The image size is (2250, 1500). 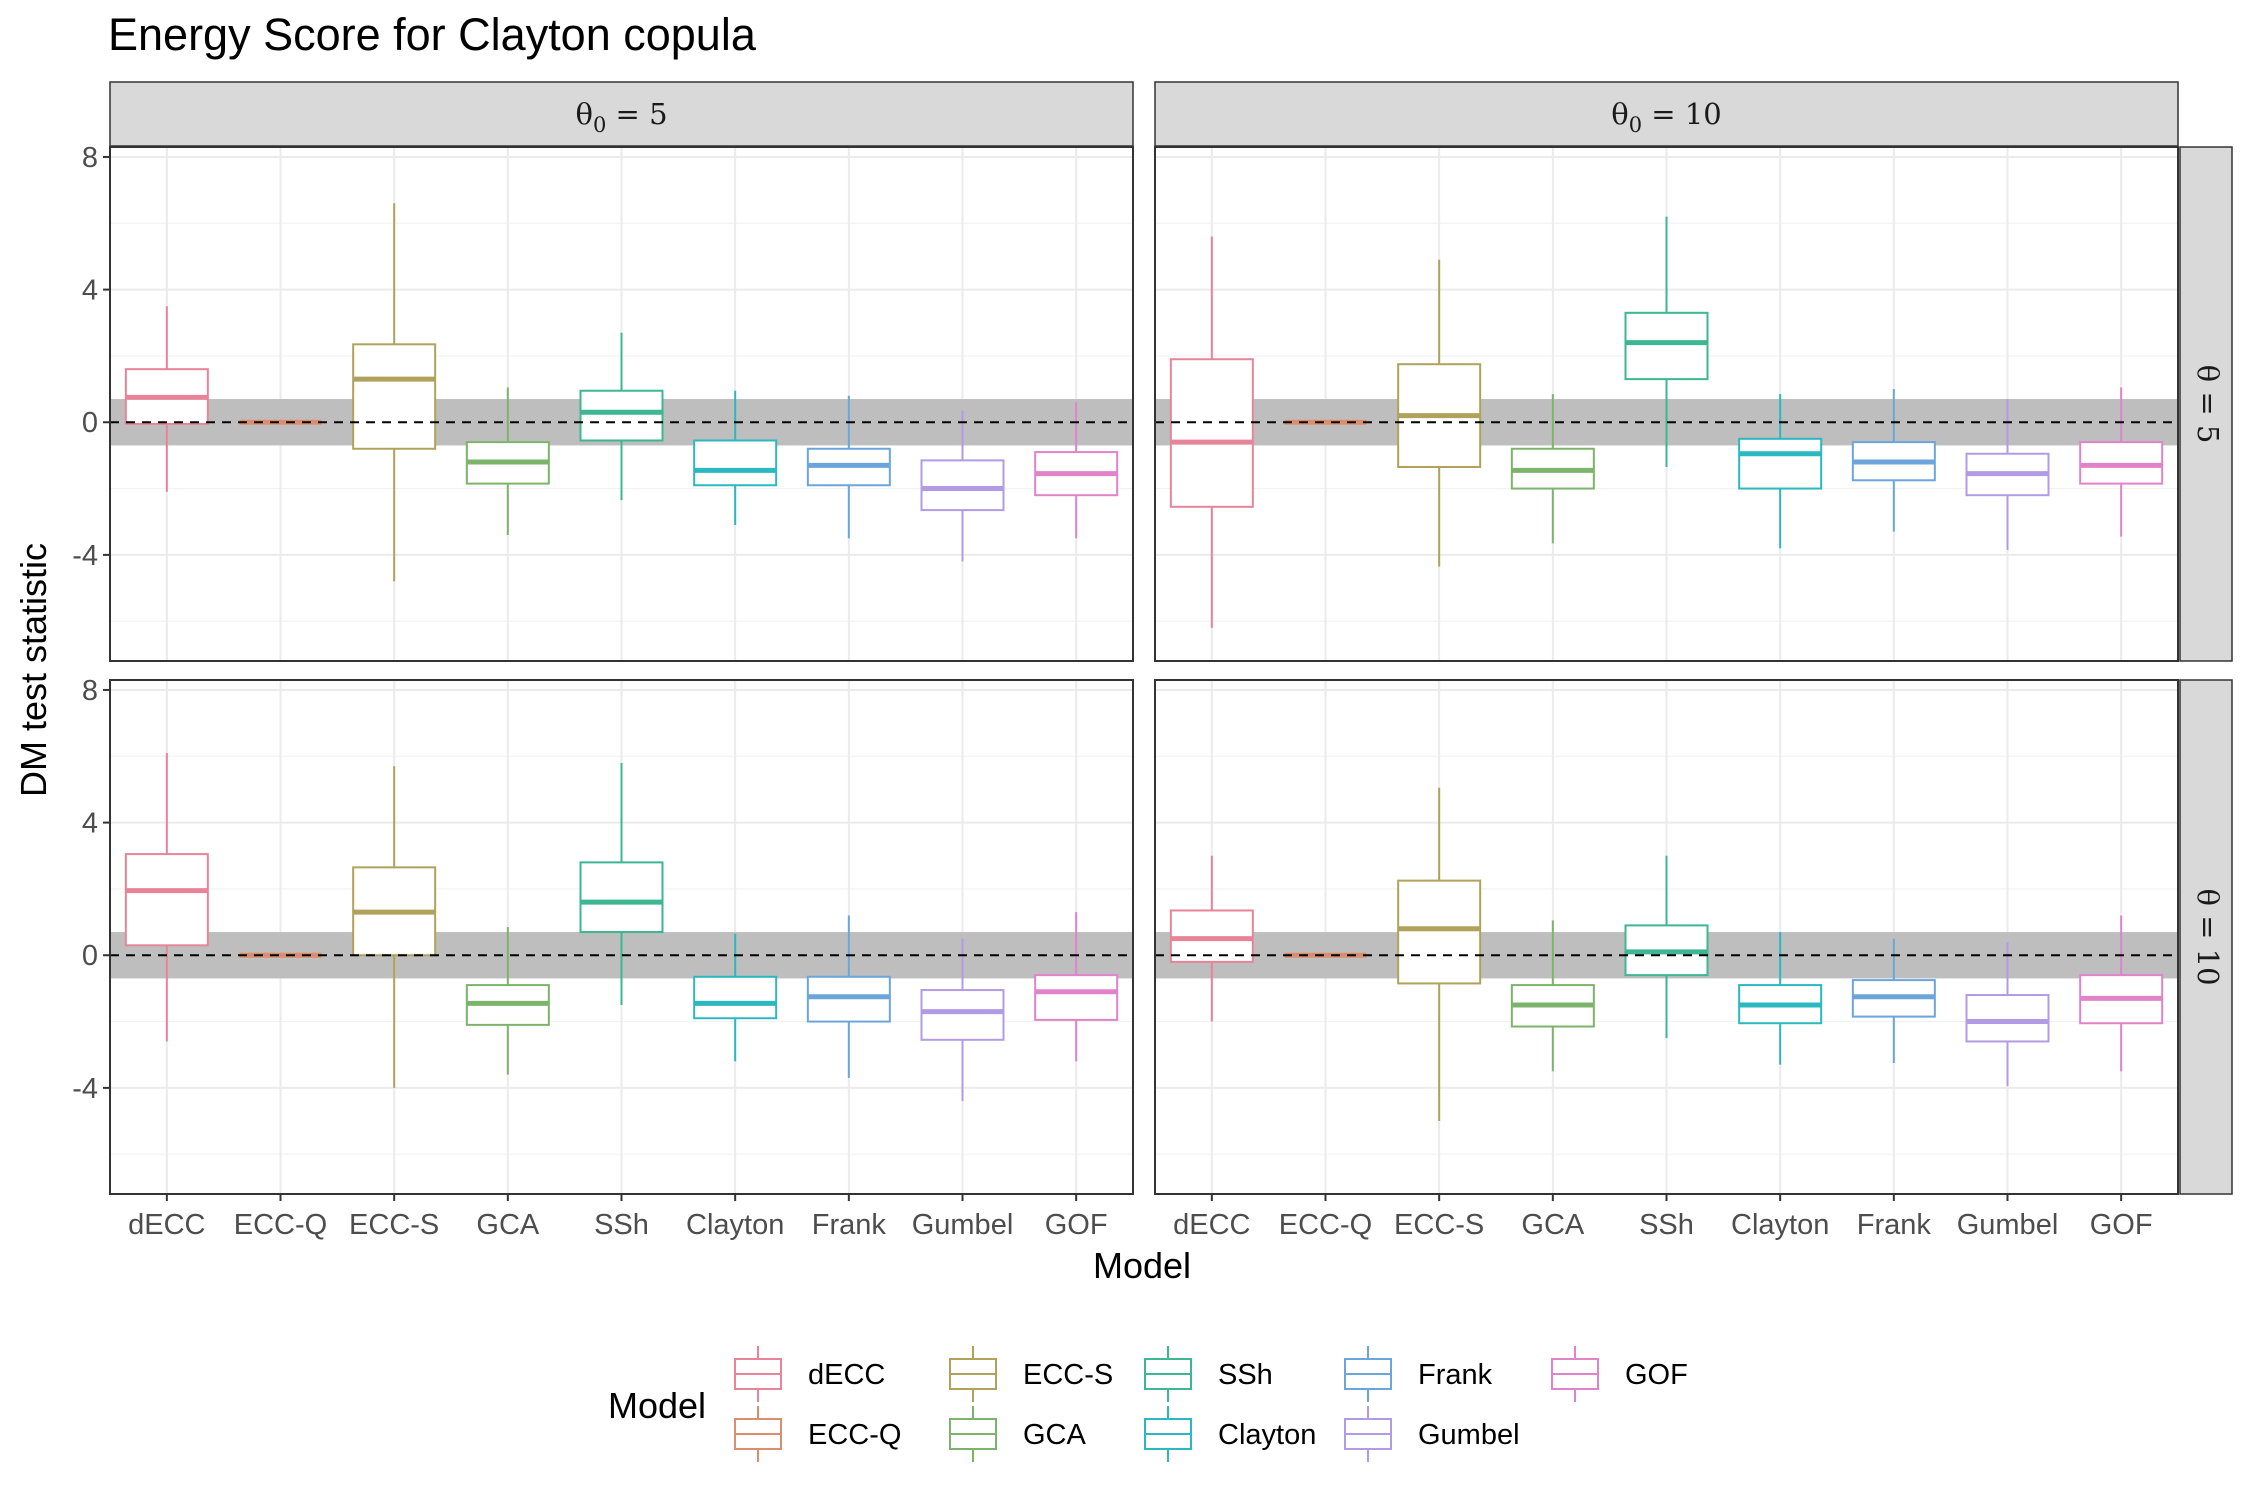 What do you see at coordinates (1656, 1375) in the screenshot?
I see `legend-label: GOF` at bounding box center [1656, 1375].